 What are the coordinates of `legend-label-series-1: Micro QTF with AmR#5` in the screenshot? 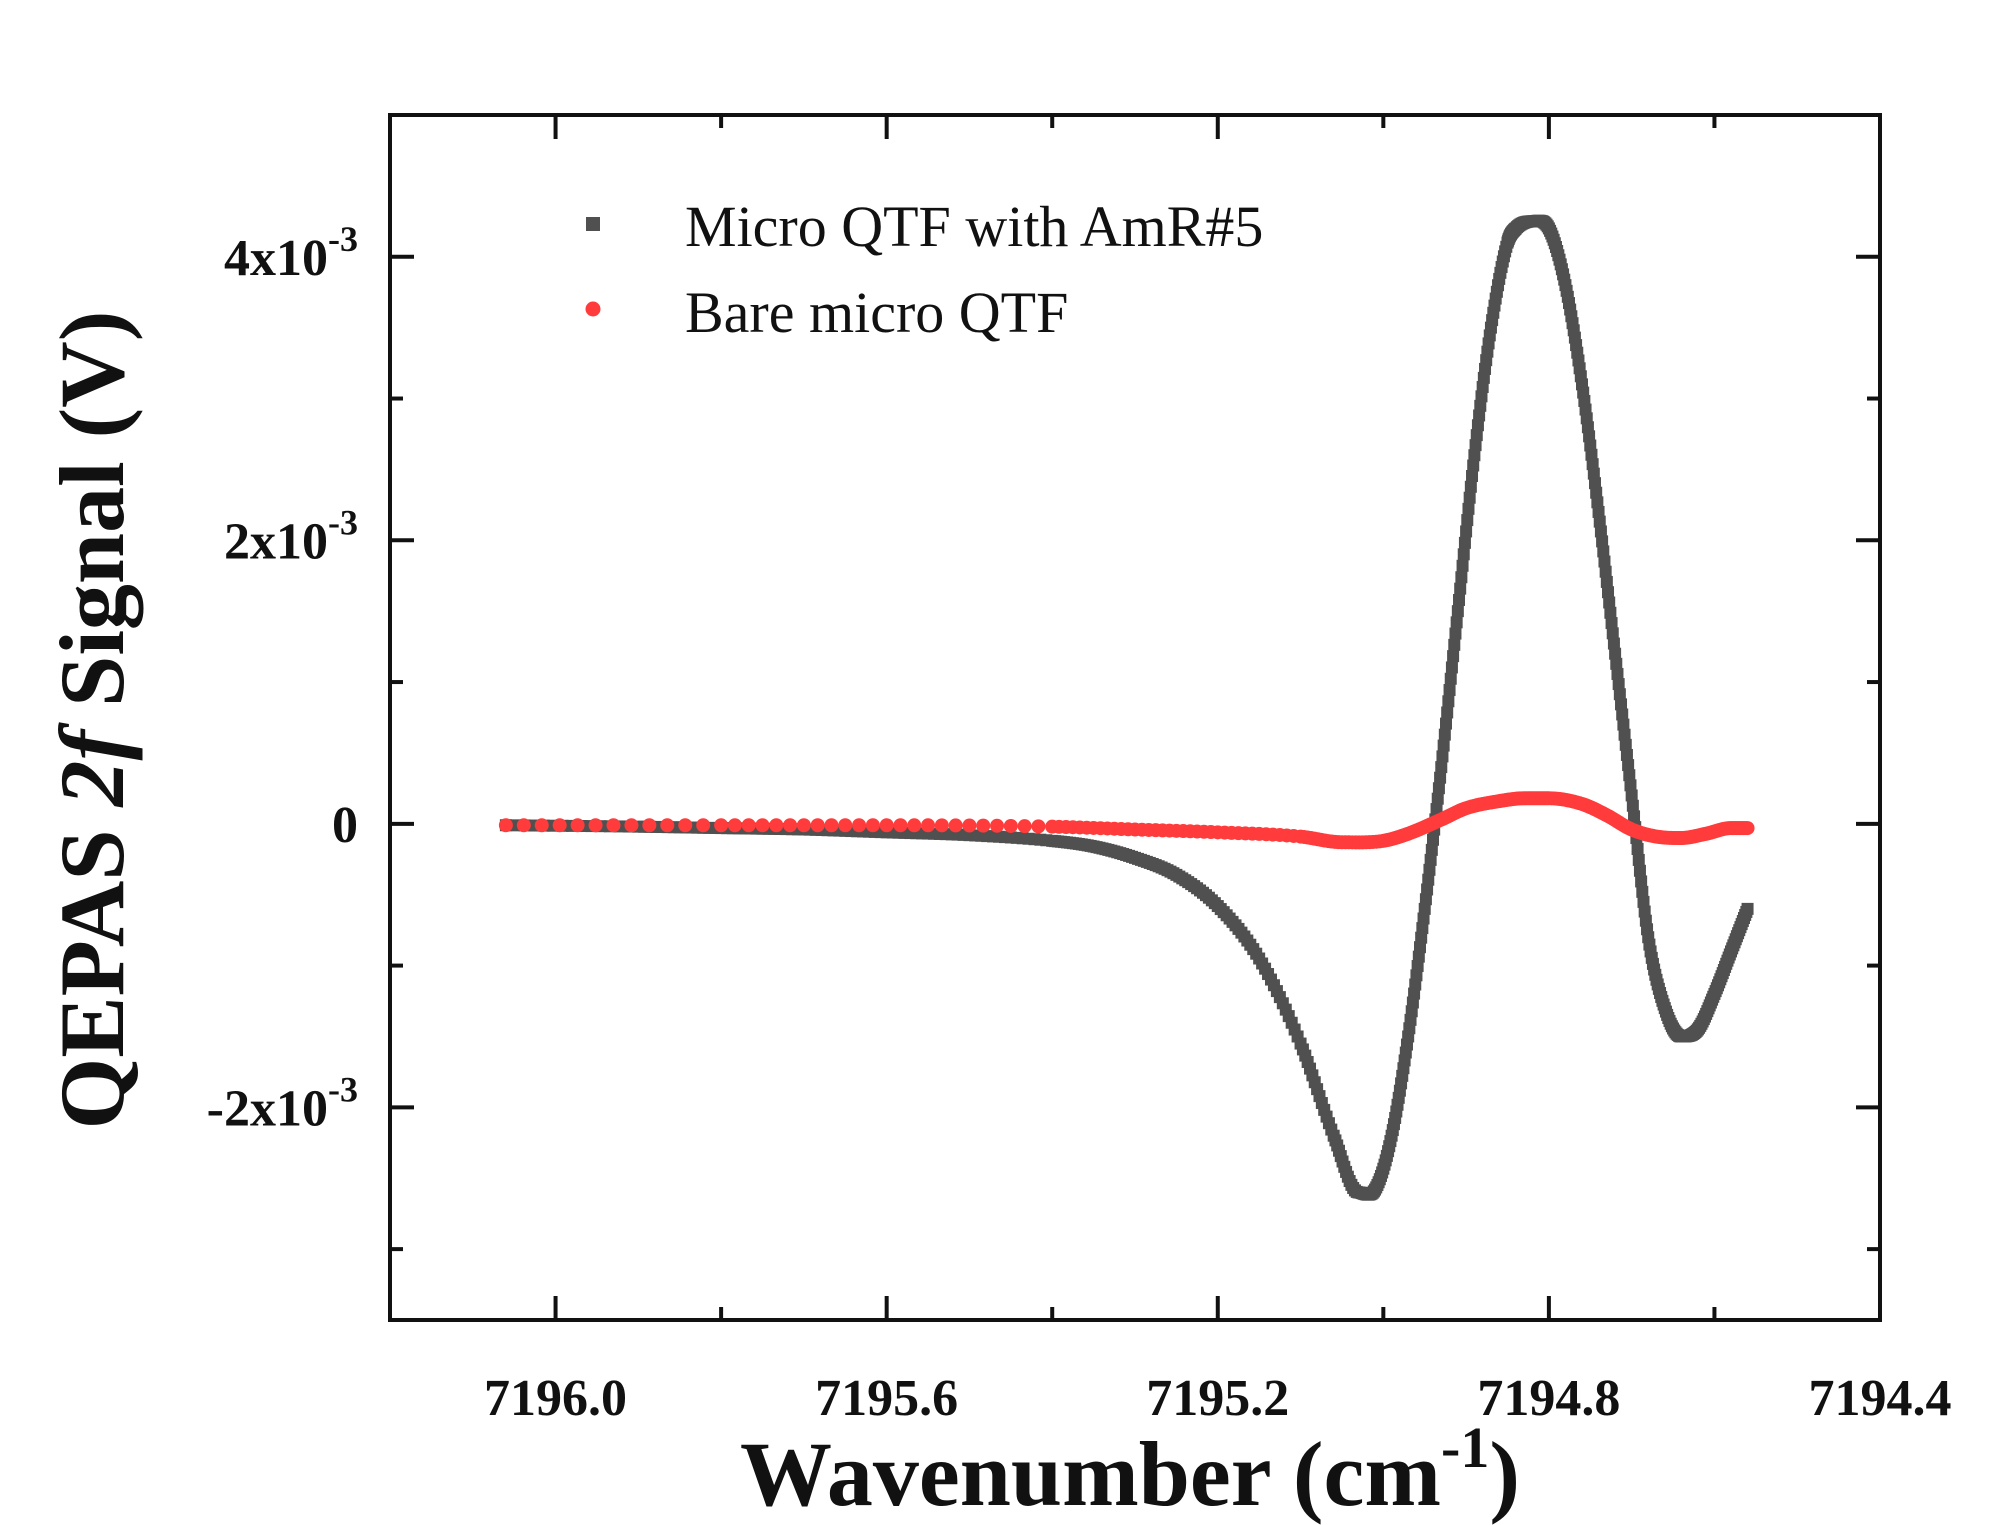 It's located at (974, 226).